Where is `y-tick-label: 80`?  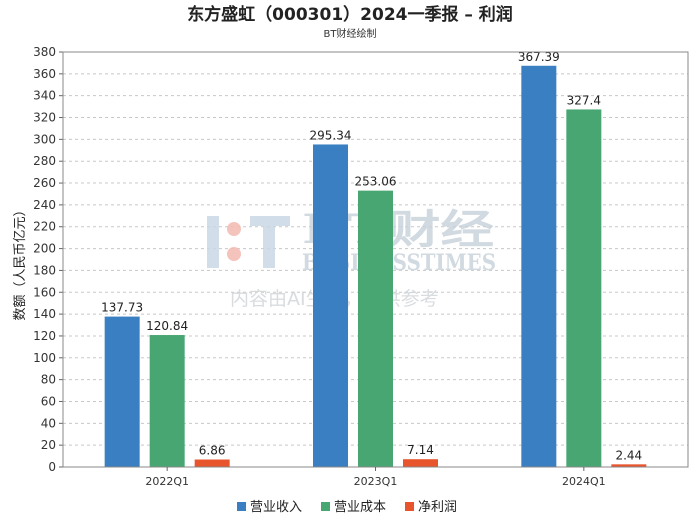 y-tick-label: 80 is located at coordinates (48, 380).